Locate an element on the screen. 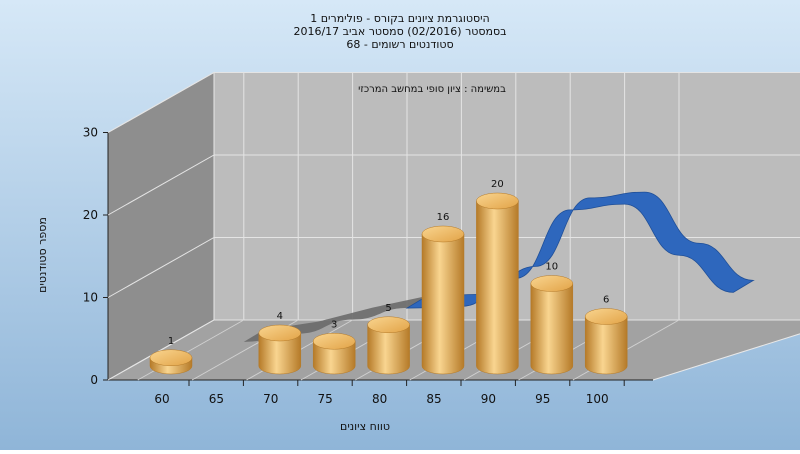 The height and width of the screenshot is (454, 800). distribution-curve is located at coordinates (580, 250).